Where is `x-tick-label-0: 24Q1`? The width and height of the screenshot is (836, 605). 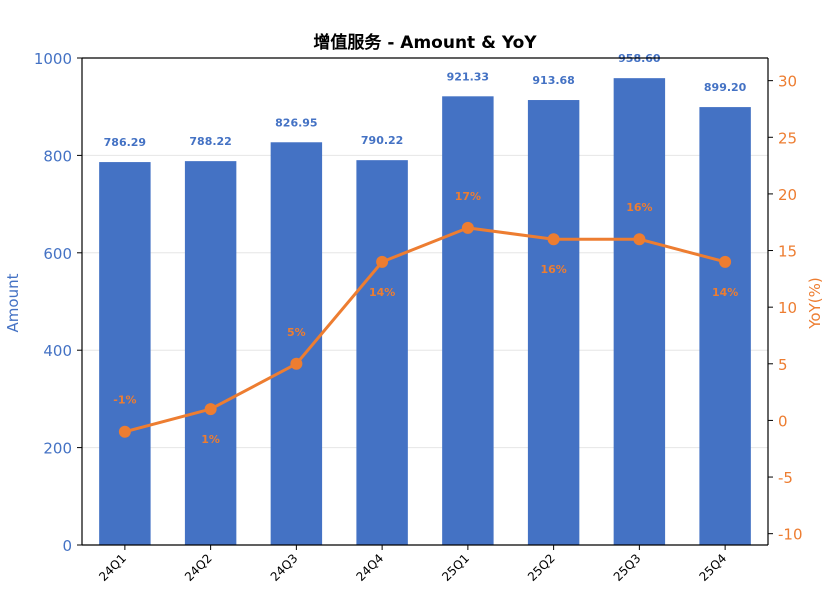 x-tick-label-0: 24Q1 is located at coordinates (112, 567).